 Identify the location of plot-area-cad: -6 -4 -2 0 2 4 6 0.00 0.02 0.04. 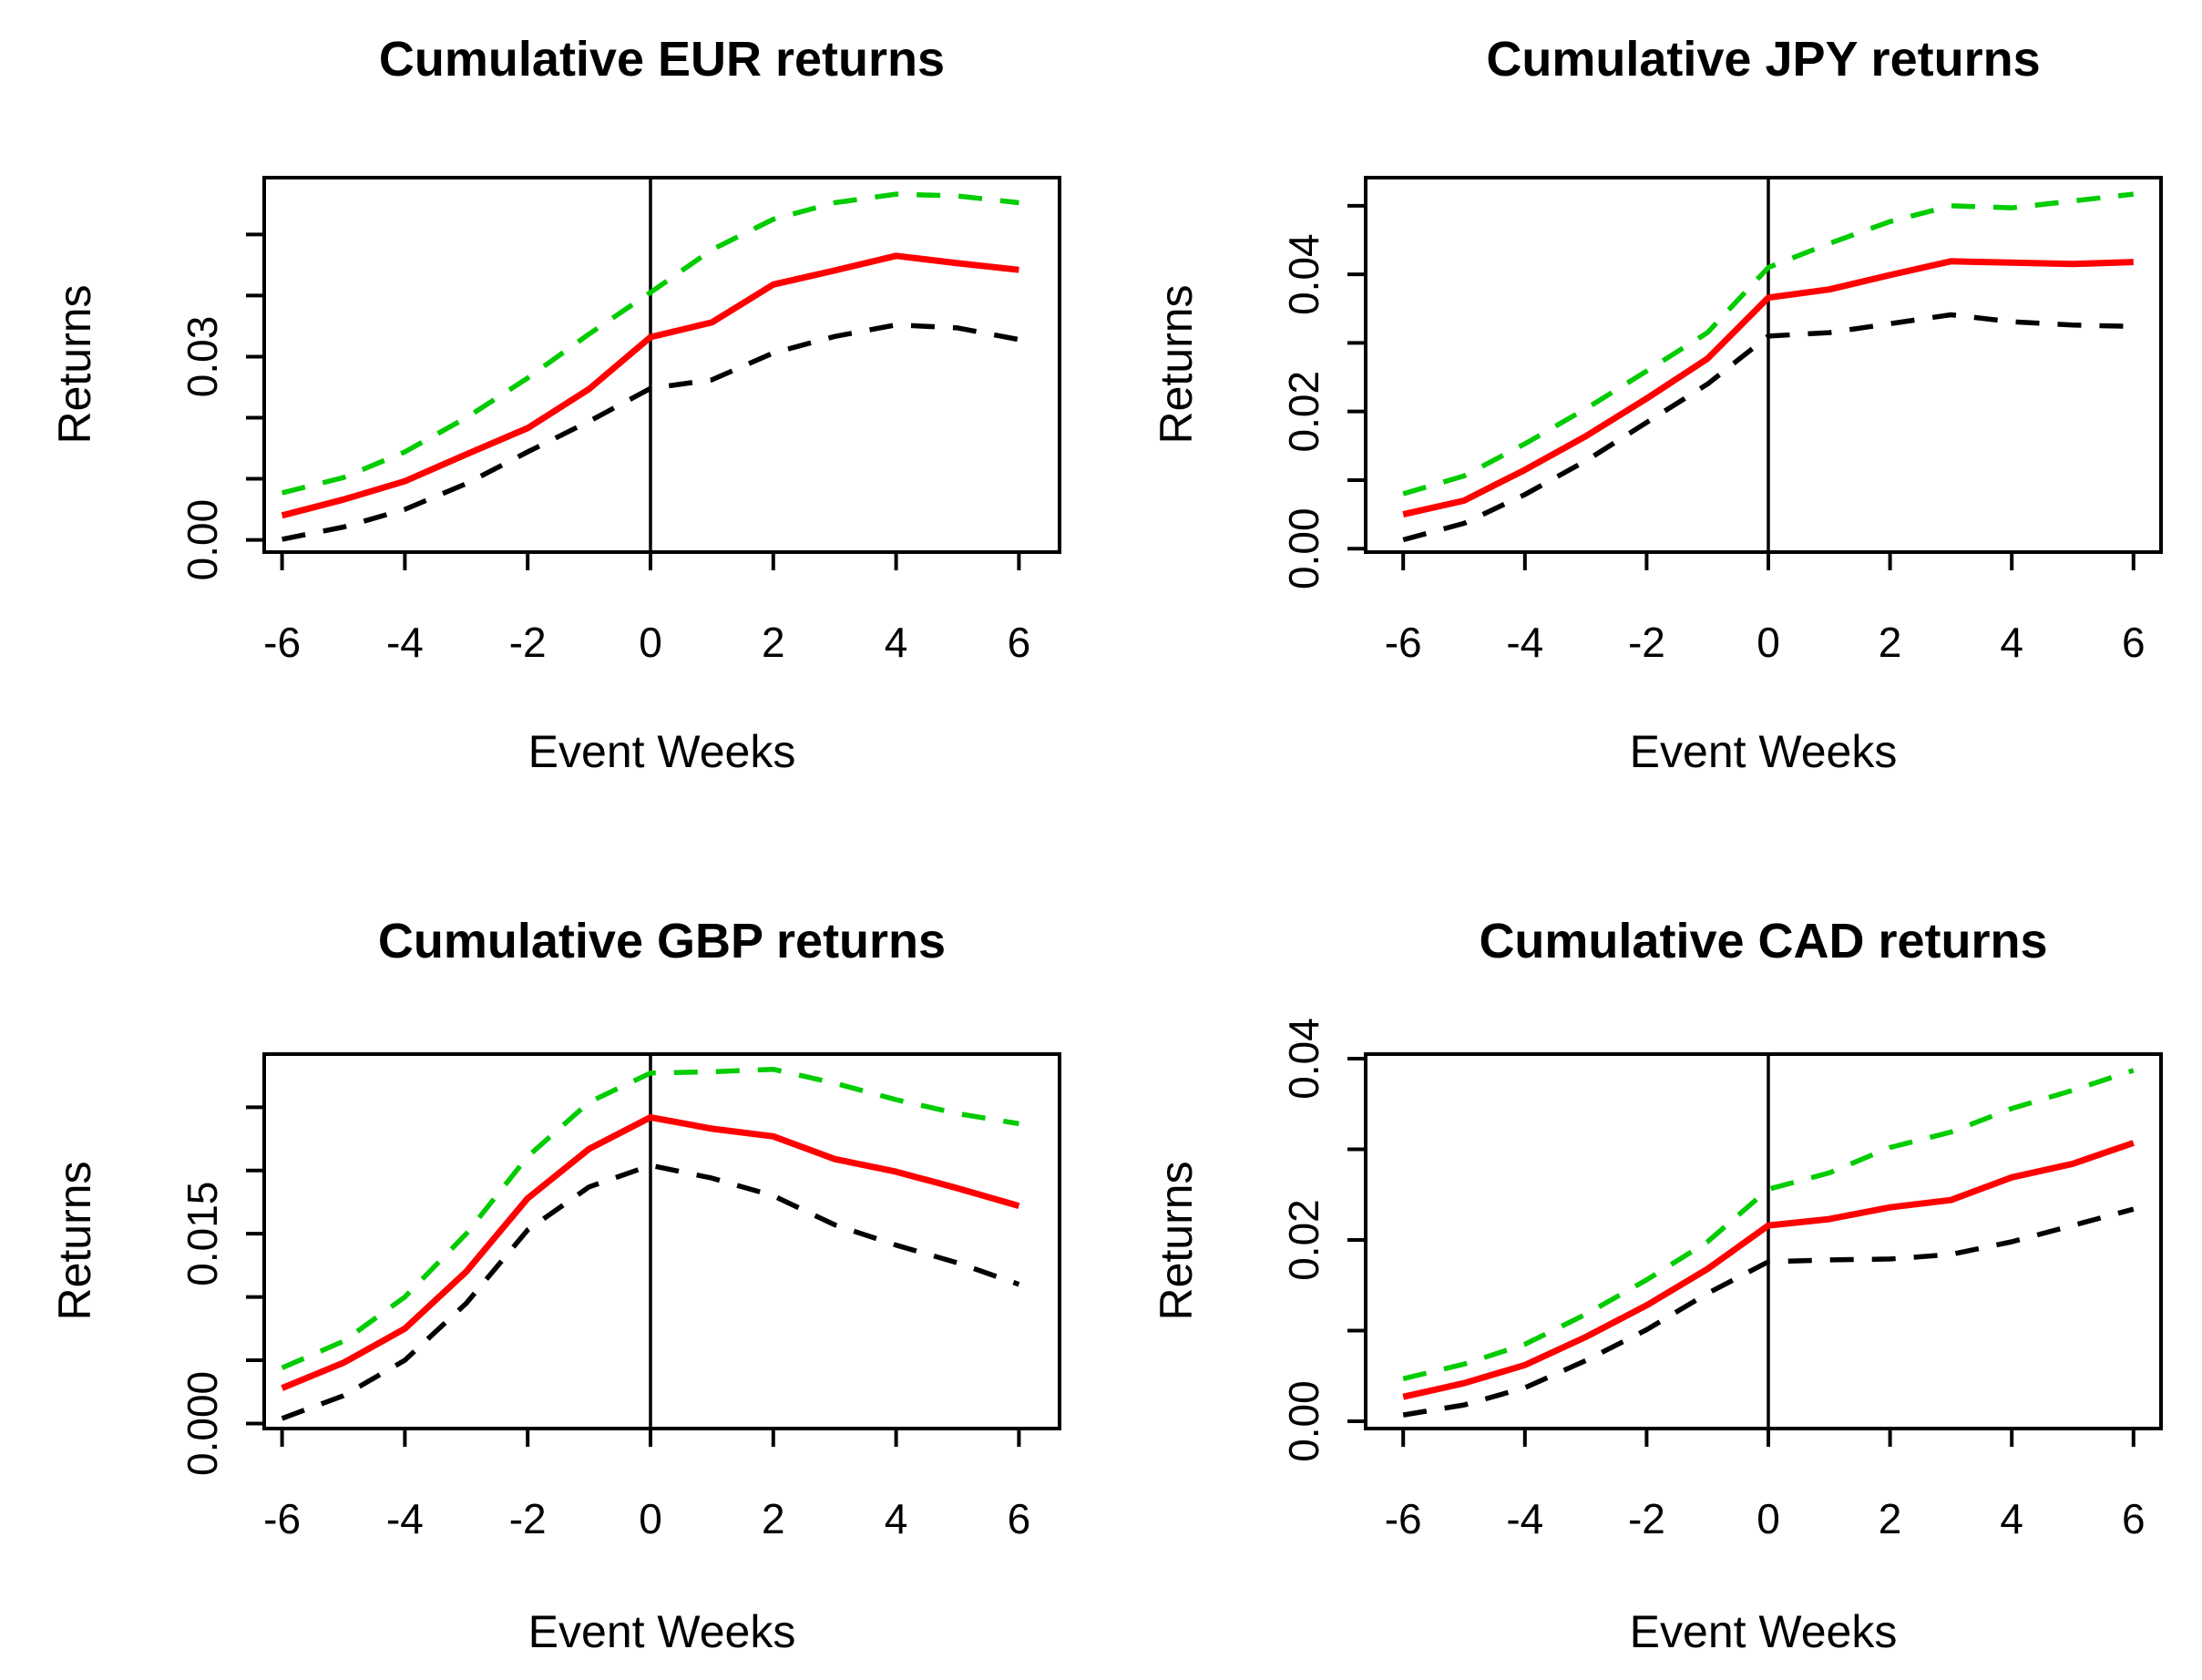
(1721, 1280).